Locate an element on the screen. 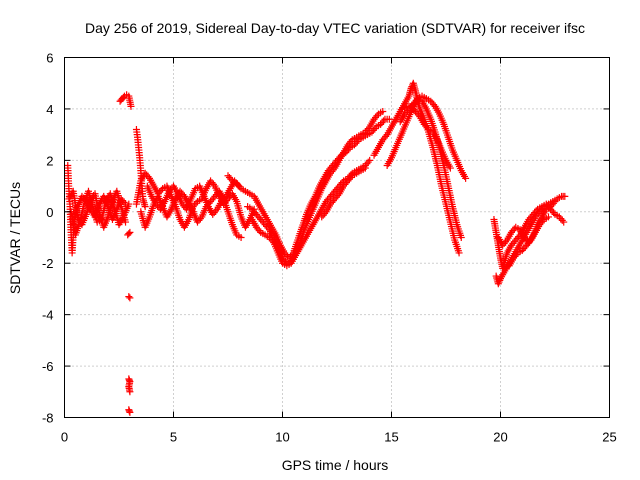 Image resolution: width=640 pixels, height=480 pixels. y-tick-label: -2 is located at coordinates (48, 263).